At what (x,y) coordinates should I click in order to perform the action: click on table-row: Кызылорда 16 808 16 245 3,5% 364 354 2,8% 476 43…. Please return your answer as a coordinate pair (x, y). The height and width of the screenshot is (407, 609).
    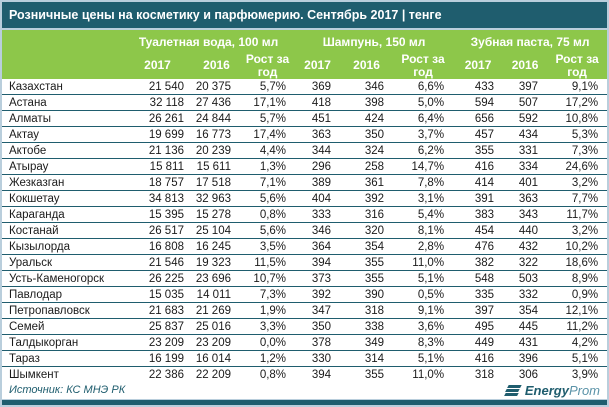
    Looking at the image, I should click on (304, 247).